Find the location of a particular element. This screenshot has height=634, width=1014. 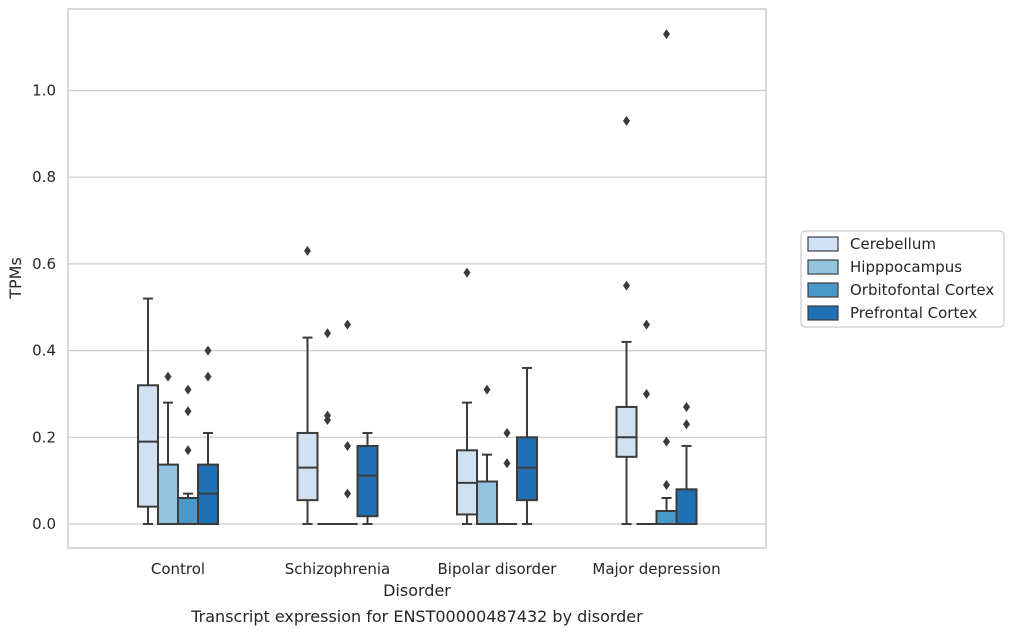

x-tick-label: Bipolar disorder is located at coordinates (498, 569).